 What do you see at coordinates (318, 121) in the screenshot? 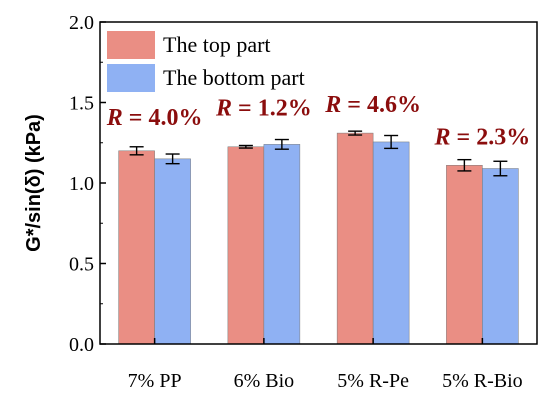
I see `annotations: R = 4.0% R = 1.2% R = 4.6% R = 2.3%` at bounding box center [318, 121].